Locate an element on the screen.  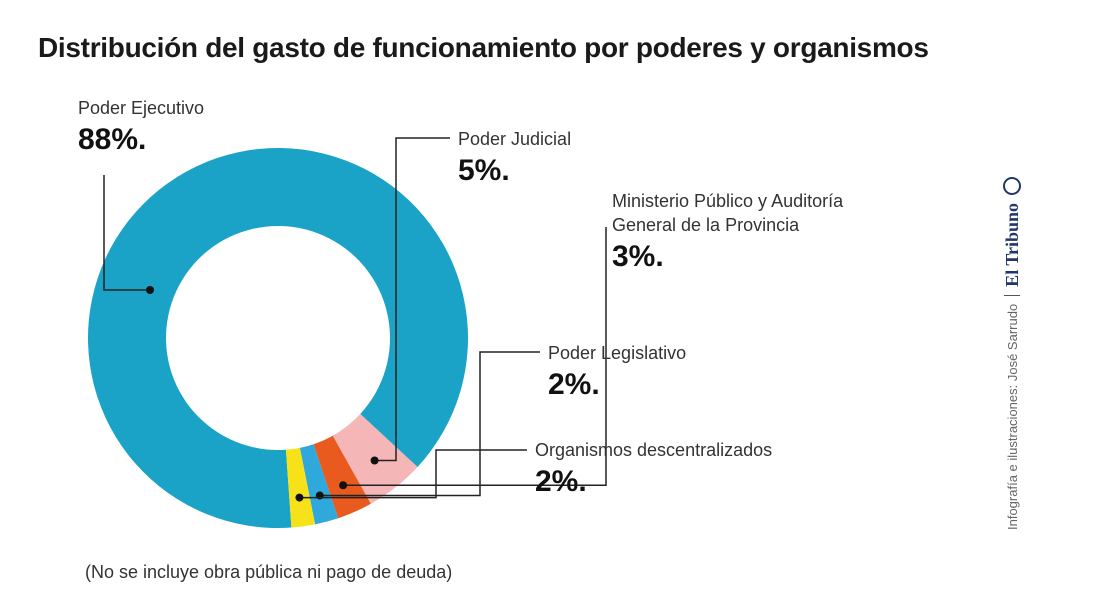
marker-dot-ejecutivo is located at coordinates (150, 290).